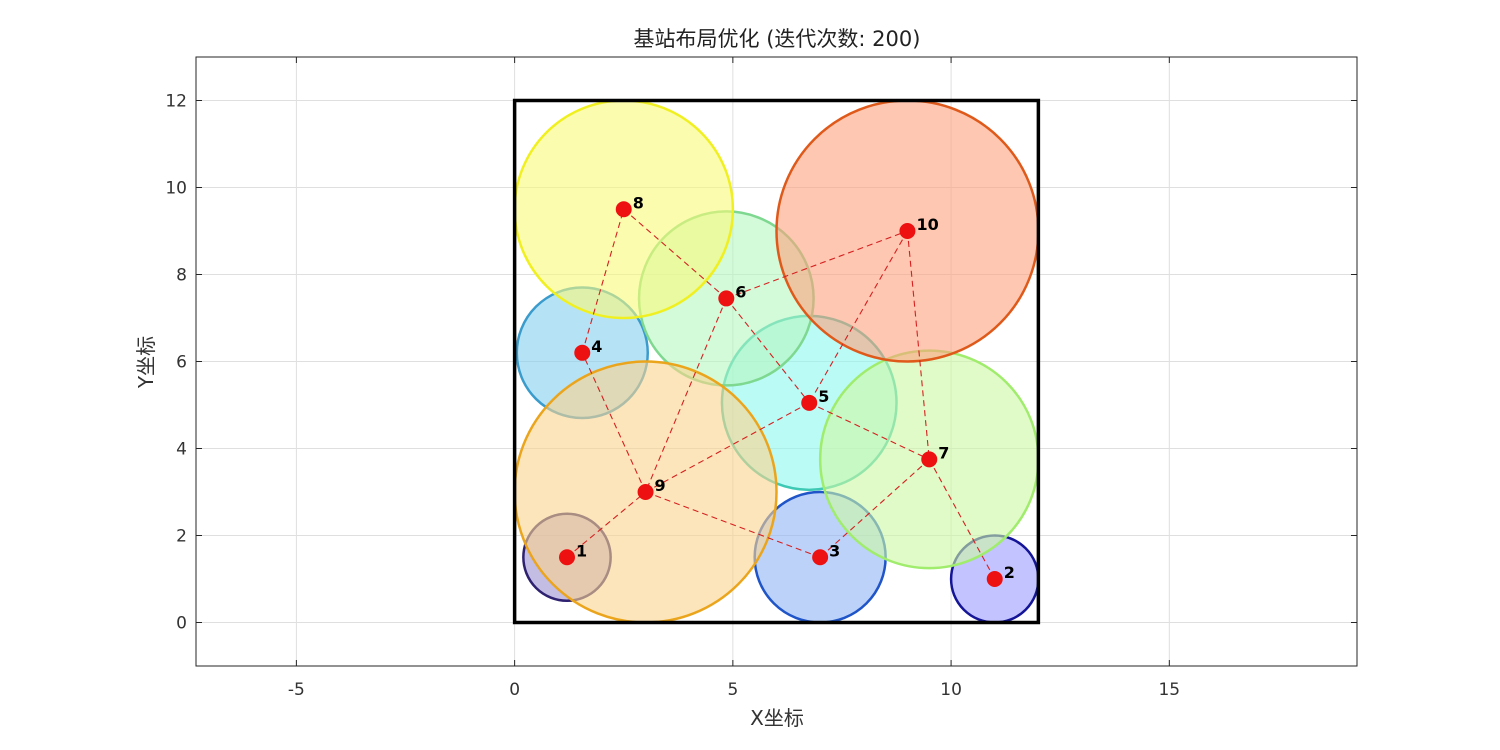 The image size is (1500, 750). Describe the element at coordinates (834, 550) in the screenshot. I see `station-label-3: 3` at that location.